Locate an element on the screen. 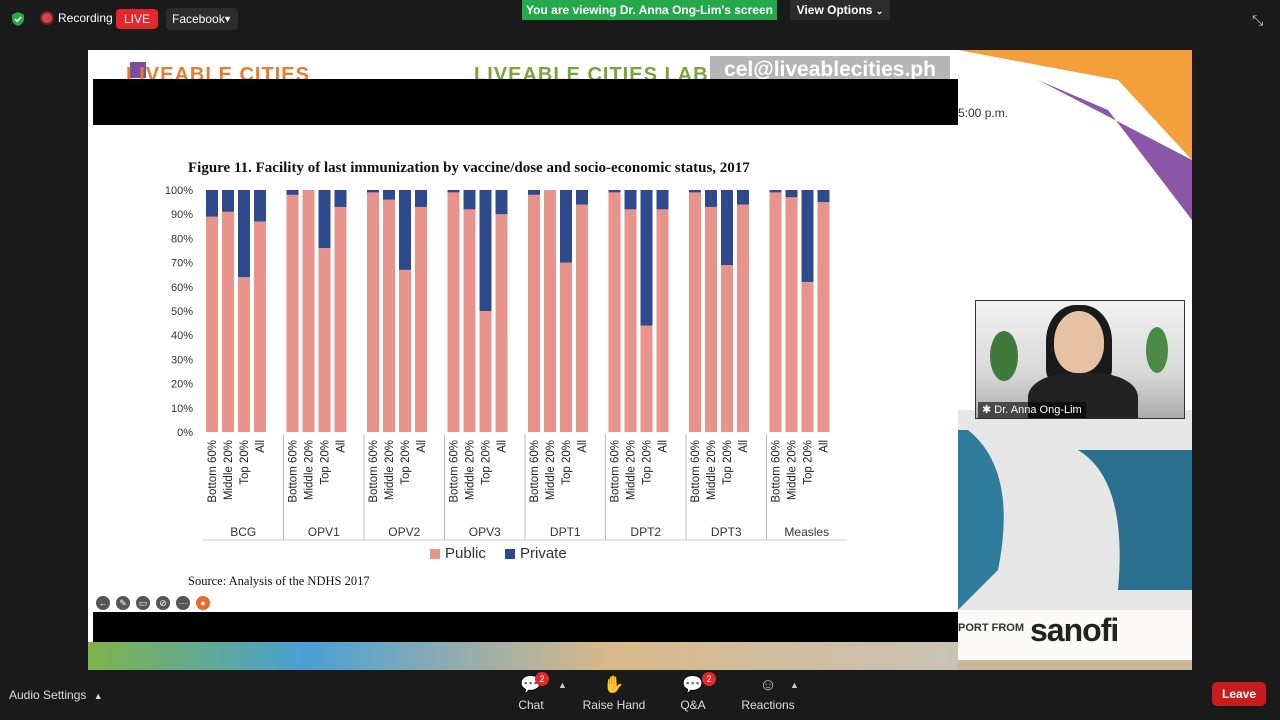  qa-bubbles-icon: 💬 is located at coordinates (693, 684).